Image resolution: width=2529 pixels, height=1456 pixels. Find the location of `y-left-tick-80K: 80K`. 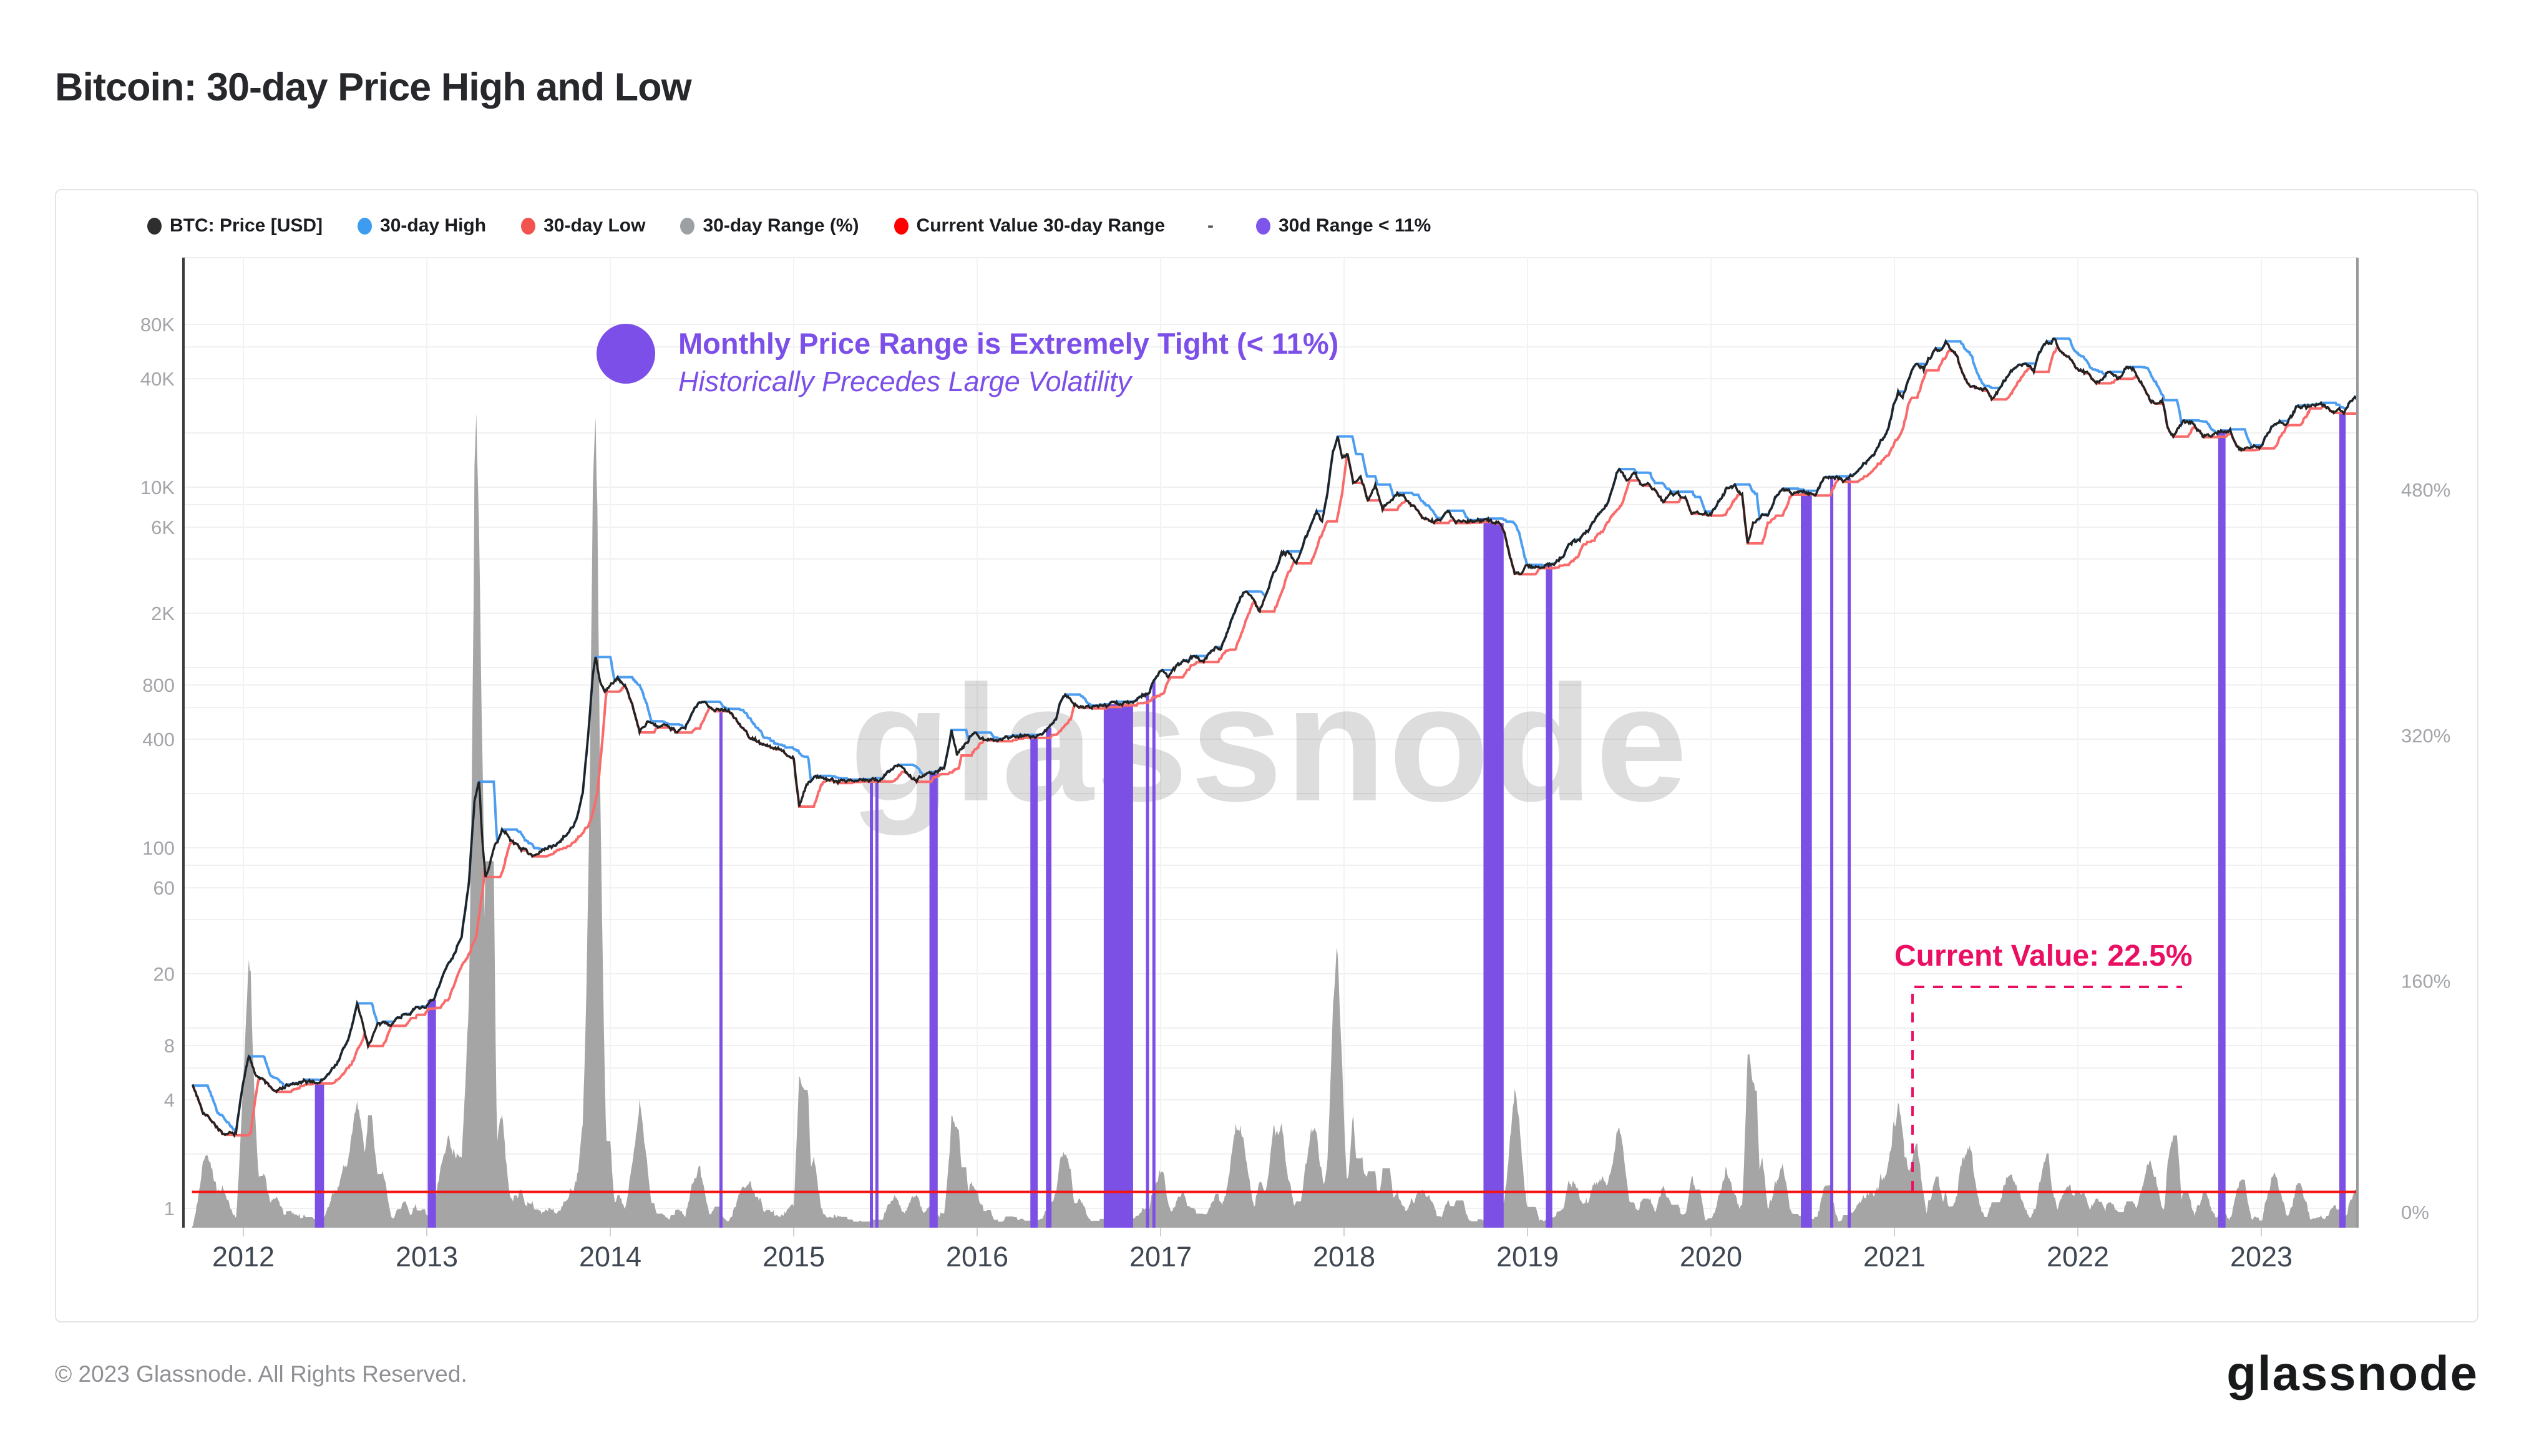

y-left-tick-80K: 80K is located at coordinates (157, 325).